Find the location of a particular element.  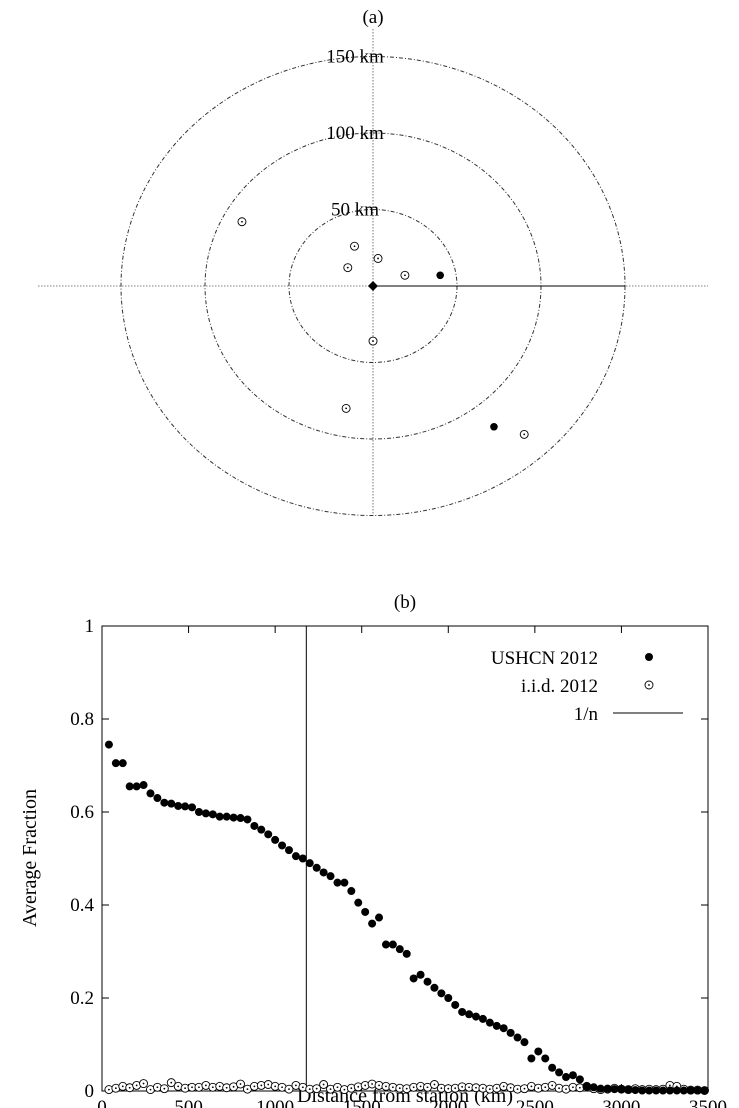

x-tick-label-0: 0 is located at coordinates (102, 1102).